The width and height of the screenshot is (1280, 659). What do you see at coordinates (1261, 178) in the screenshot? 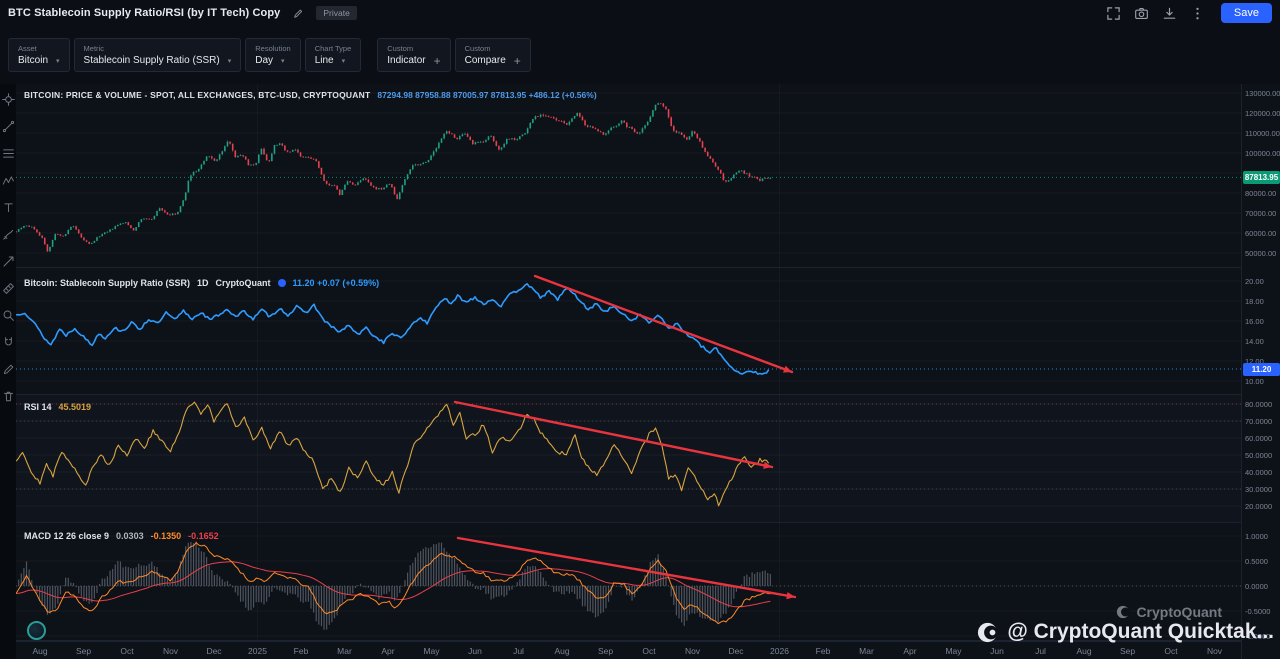
I see `last-price-badge: 87813.95` at bounding box center [1261, 178].